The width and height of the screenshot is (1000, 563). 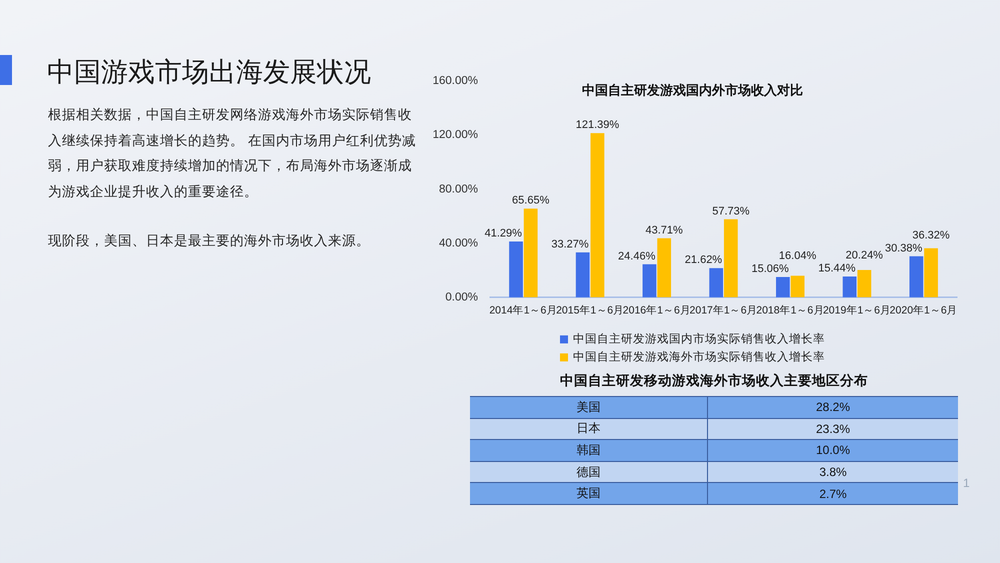 What do you see at coordinates (856, 310) in the screenshot?
I see `x-tick-label: 2019年1～6月` at bounding box center [856, 310].